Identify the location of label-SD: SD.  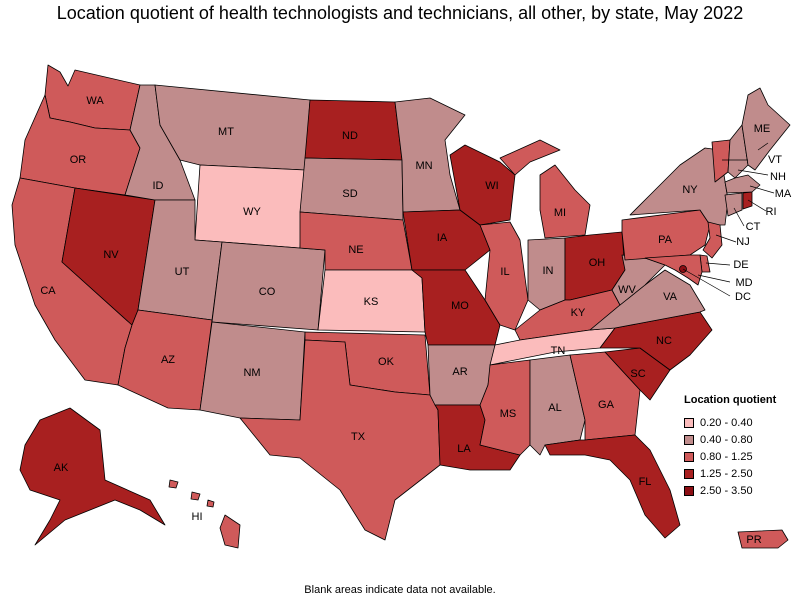
(349, 194).